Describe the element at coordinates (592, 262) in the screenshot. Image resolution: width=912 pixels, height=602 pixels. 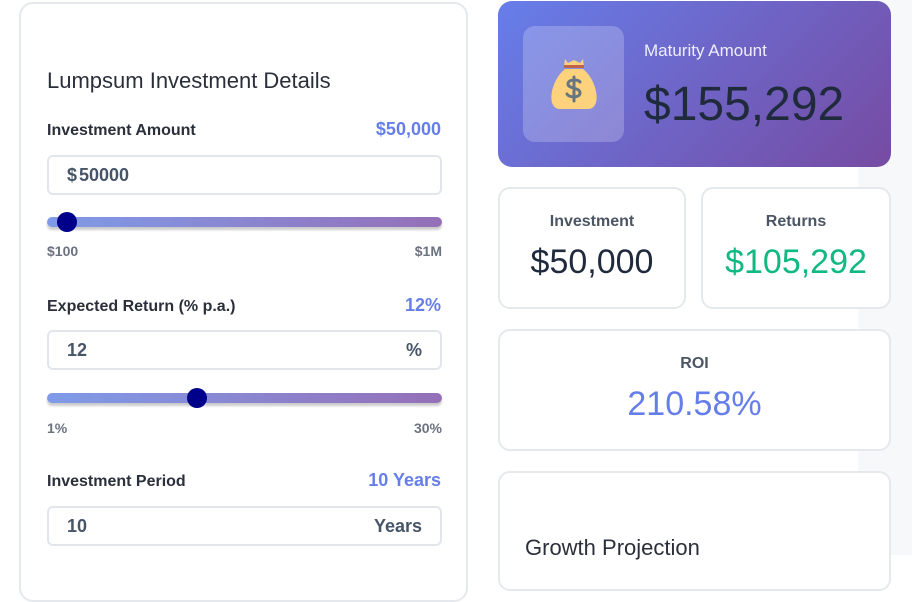
I see `investment-value: $50,000` at that location.